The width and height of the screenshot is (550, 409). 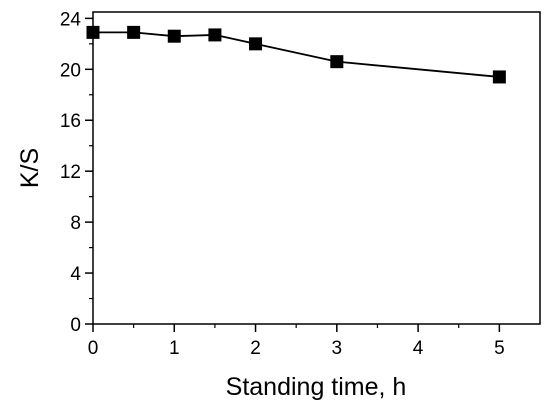 I want to click on y-tick-label: 8, so click(x=75, y=223).